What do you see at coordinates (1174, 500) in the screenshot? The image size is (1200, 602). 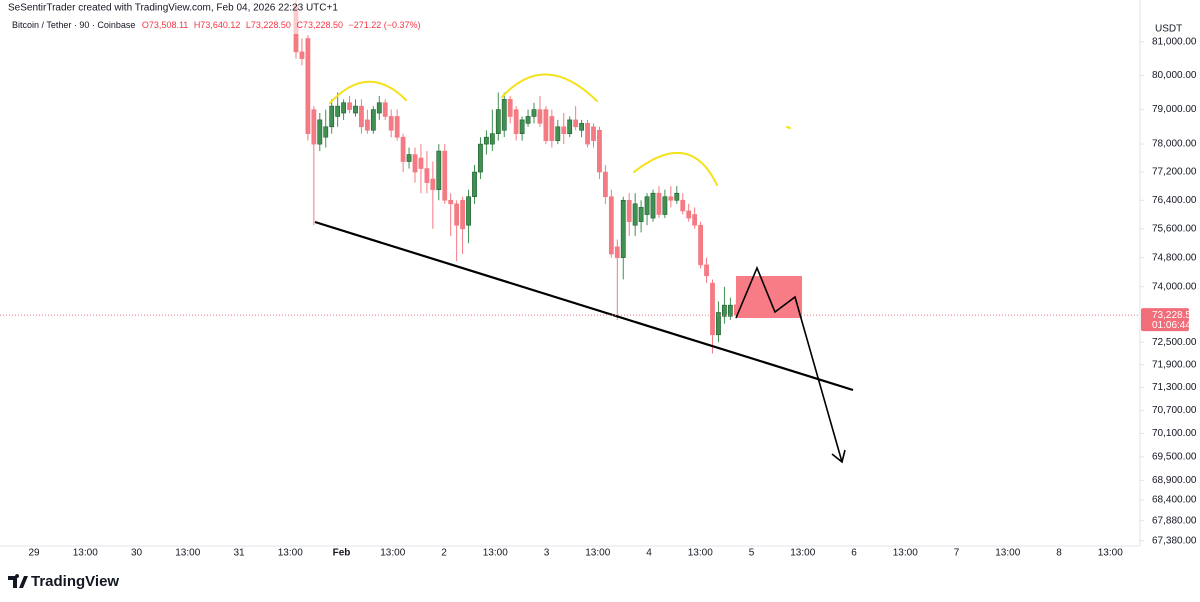 I see `y-tick-label: 68,400.00` at bounding box center [1174, 500].